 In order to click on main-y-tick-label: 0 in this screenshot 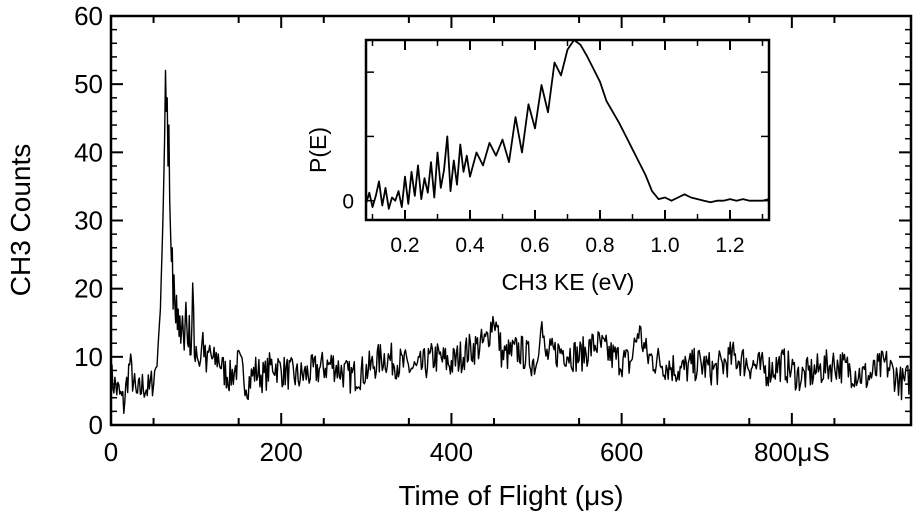, I will do `click(96, 425)`.